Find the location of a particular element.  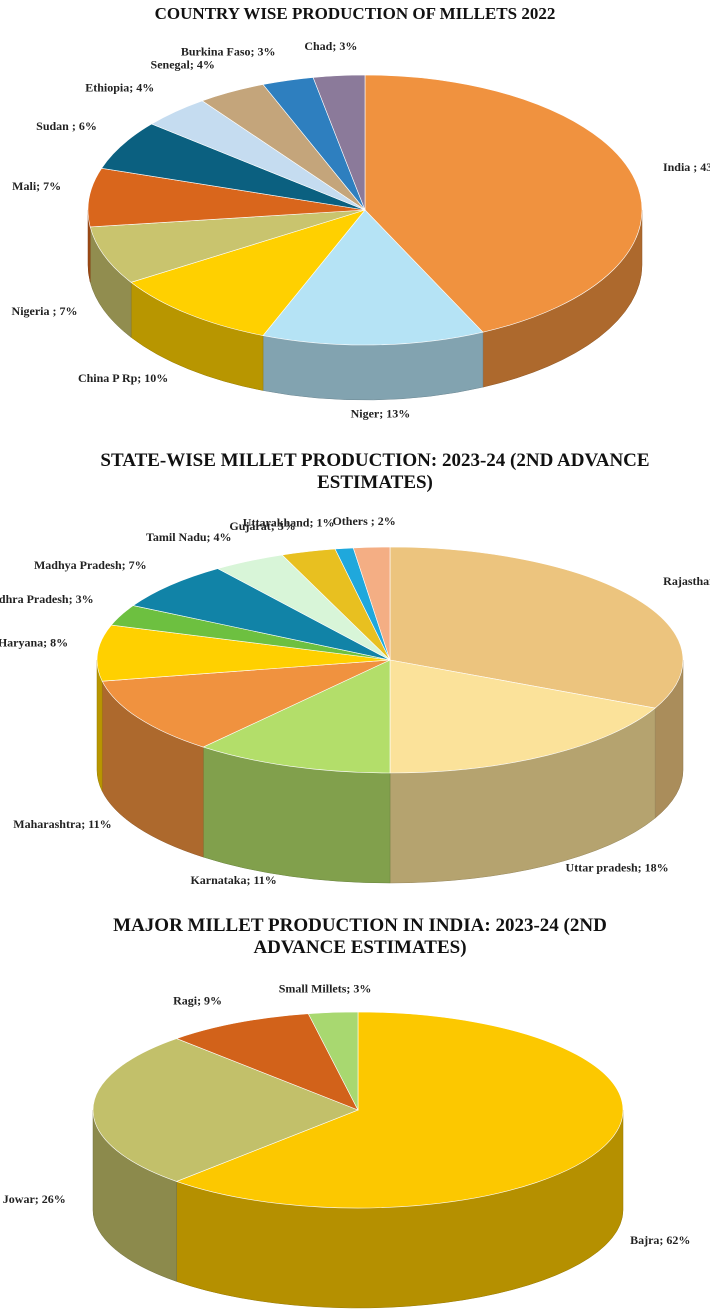

data-label: Others ; 2% is located at coordinates (363, 521).